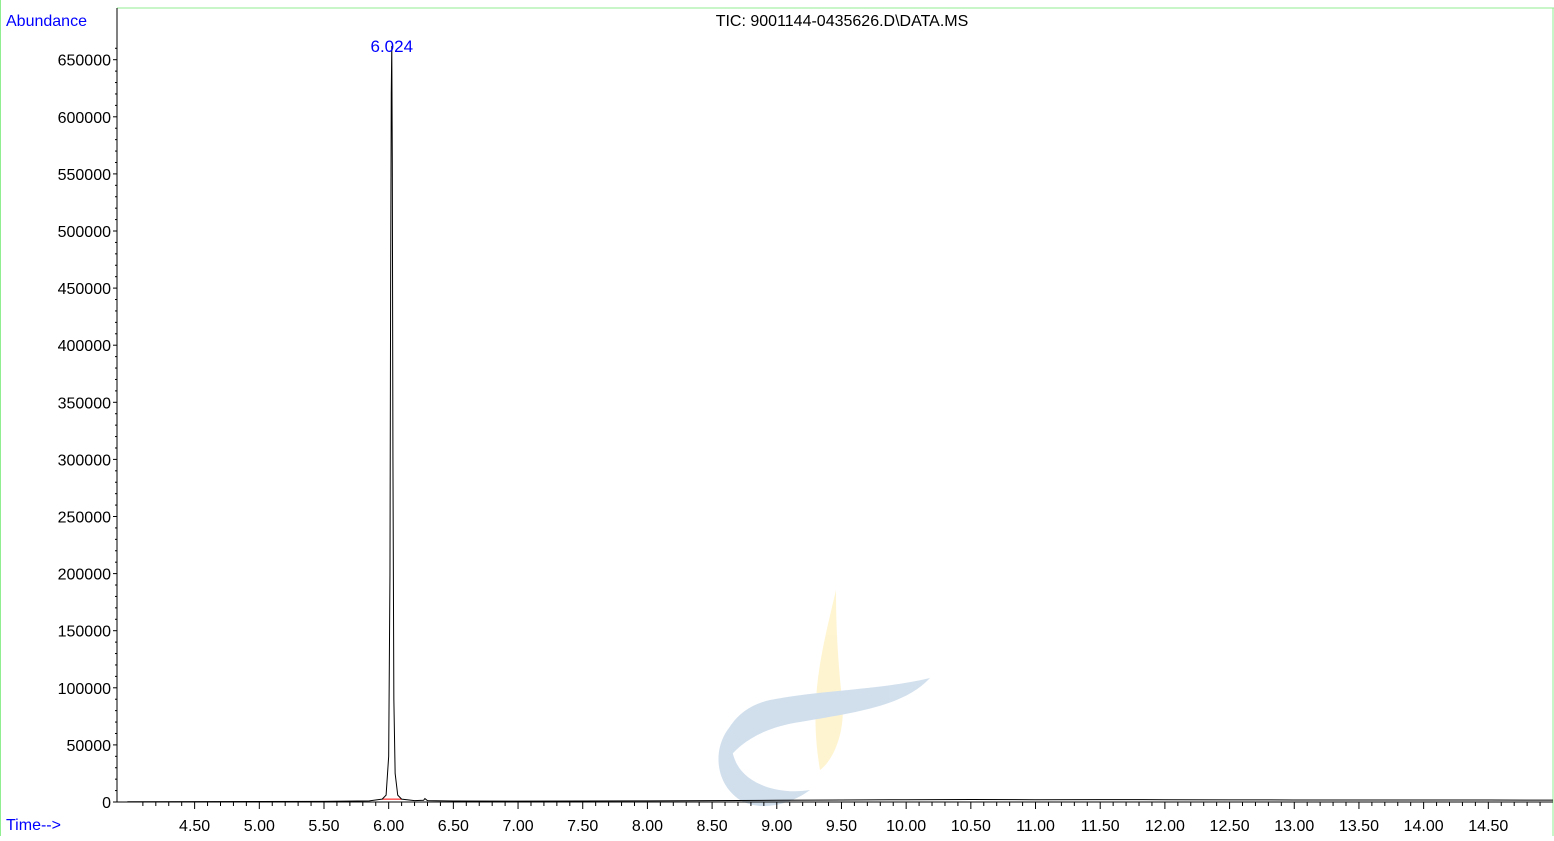 The height and width of the screenshot is (841, 1554). What do you see at coordinates (84, 689) in the screenshot?
I see `y-tick-label: 100000` at bounding box center [84, 689].